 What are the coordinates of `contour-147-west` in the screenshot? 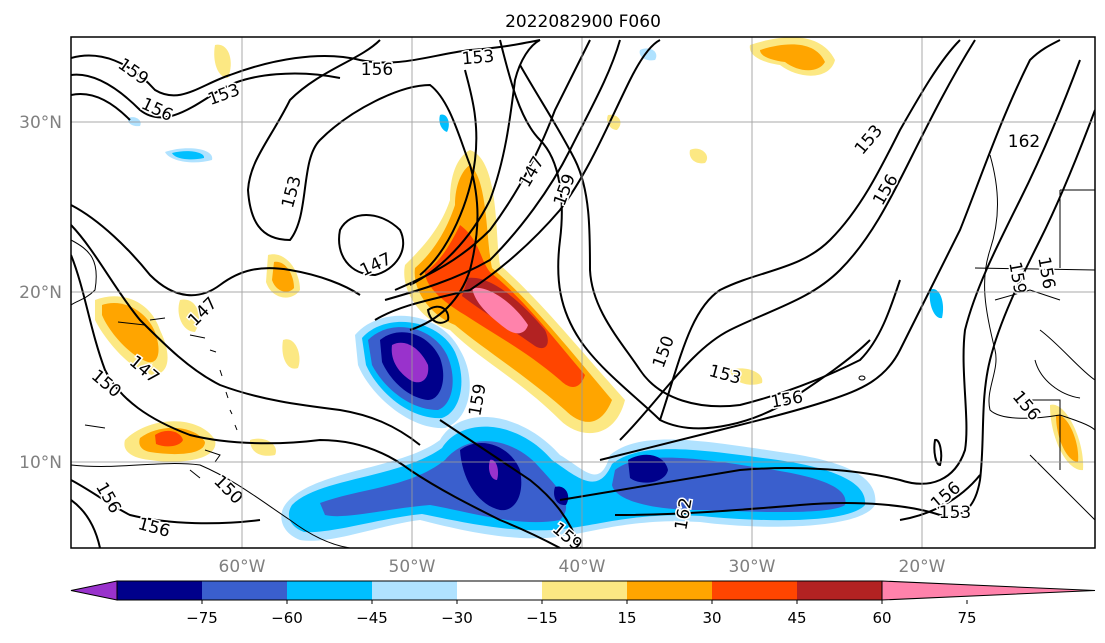 It's located at (216, 250).